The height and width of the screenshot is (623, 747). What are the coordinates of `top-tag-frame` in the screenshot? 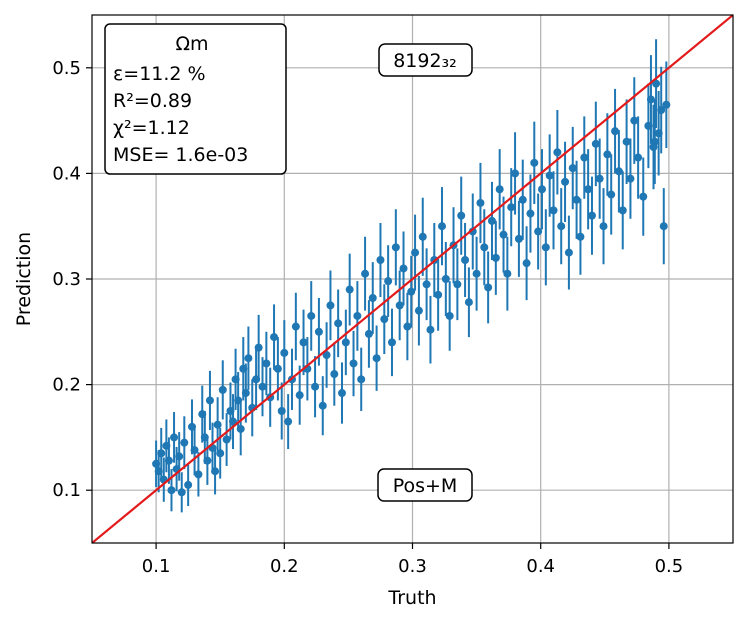 It's located at (425, 60).